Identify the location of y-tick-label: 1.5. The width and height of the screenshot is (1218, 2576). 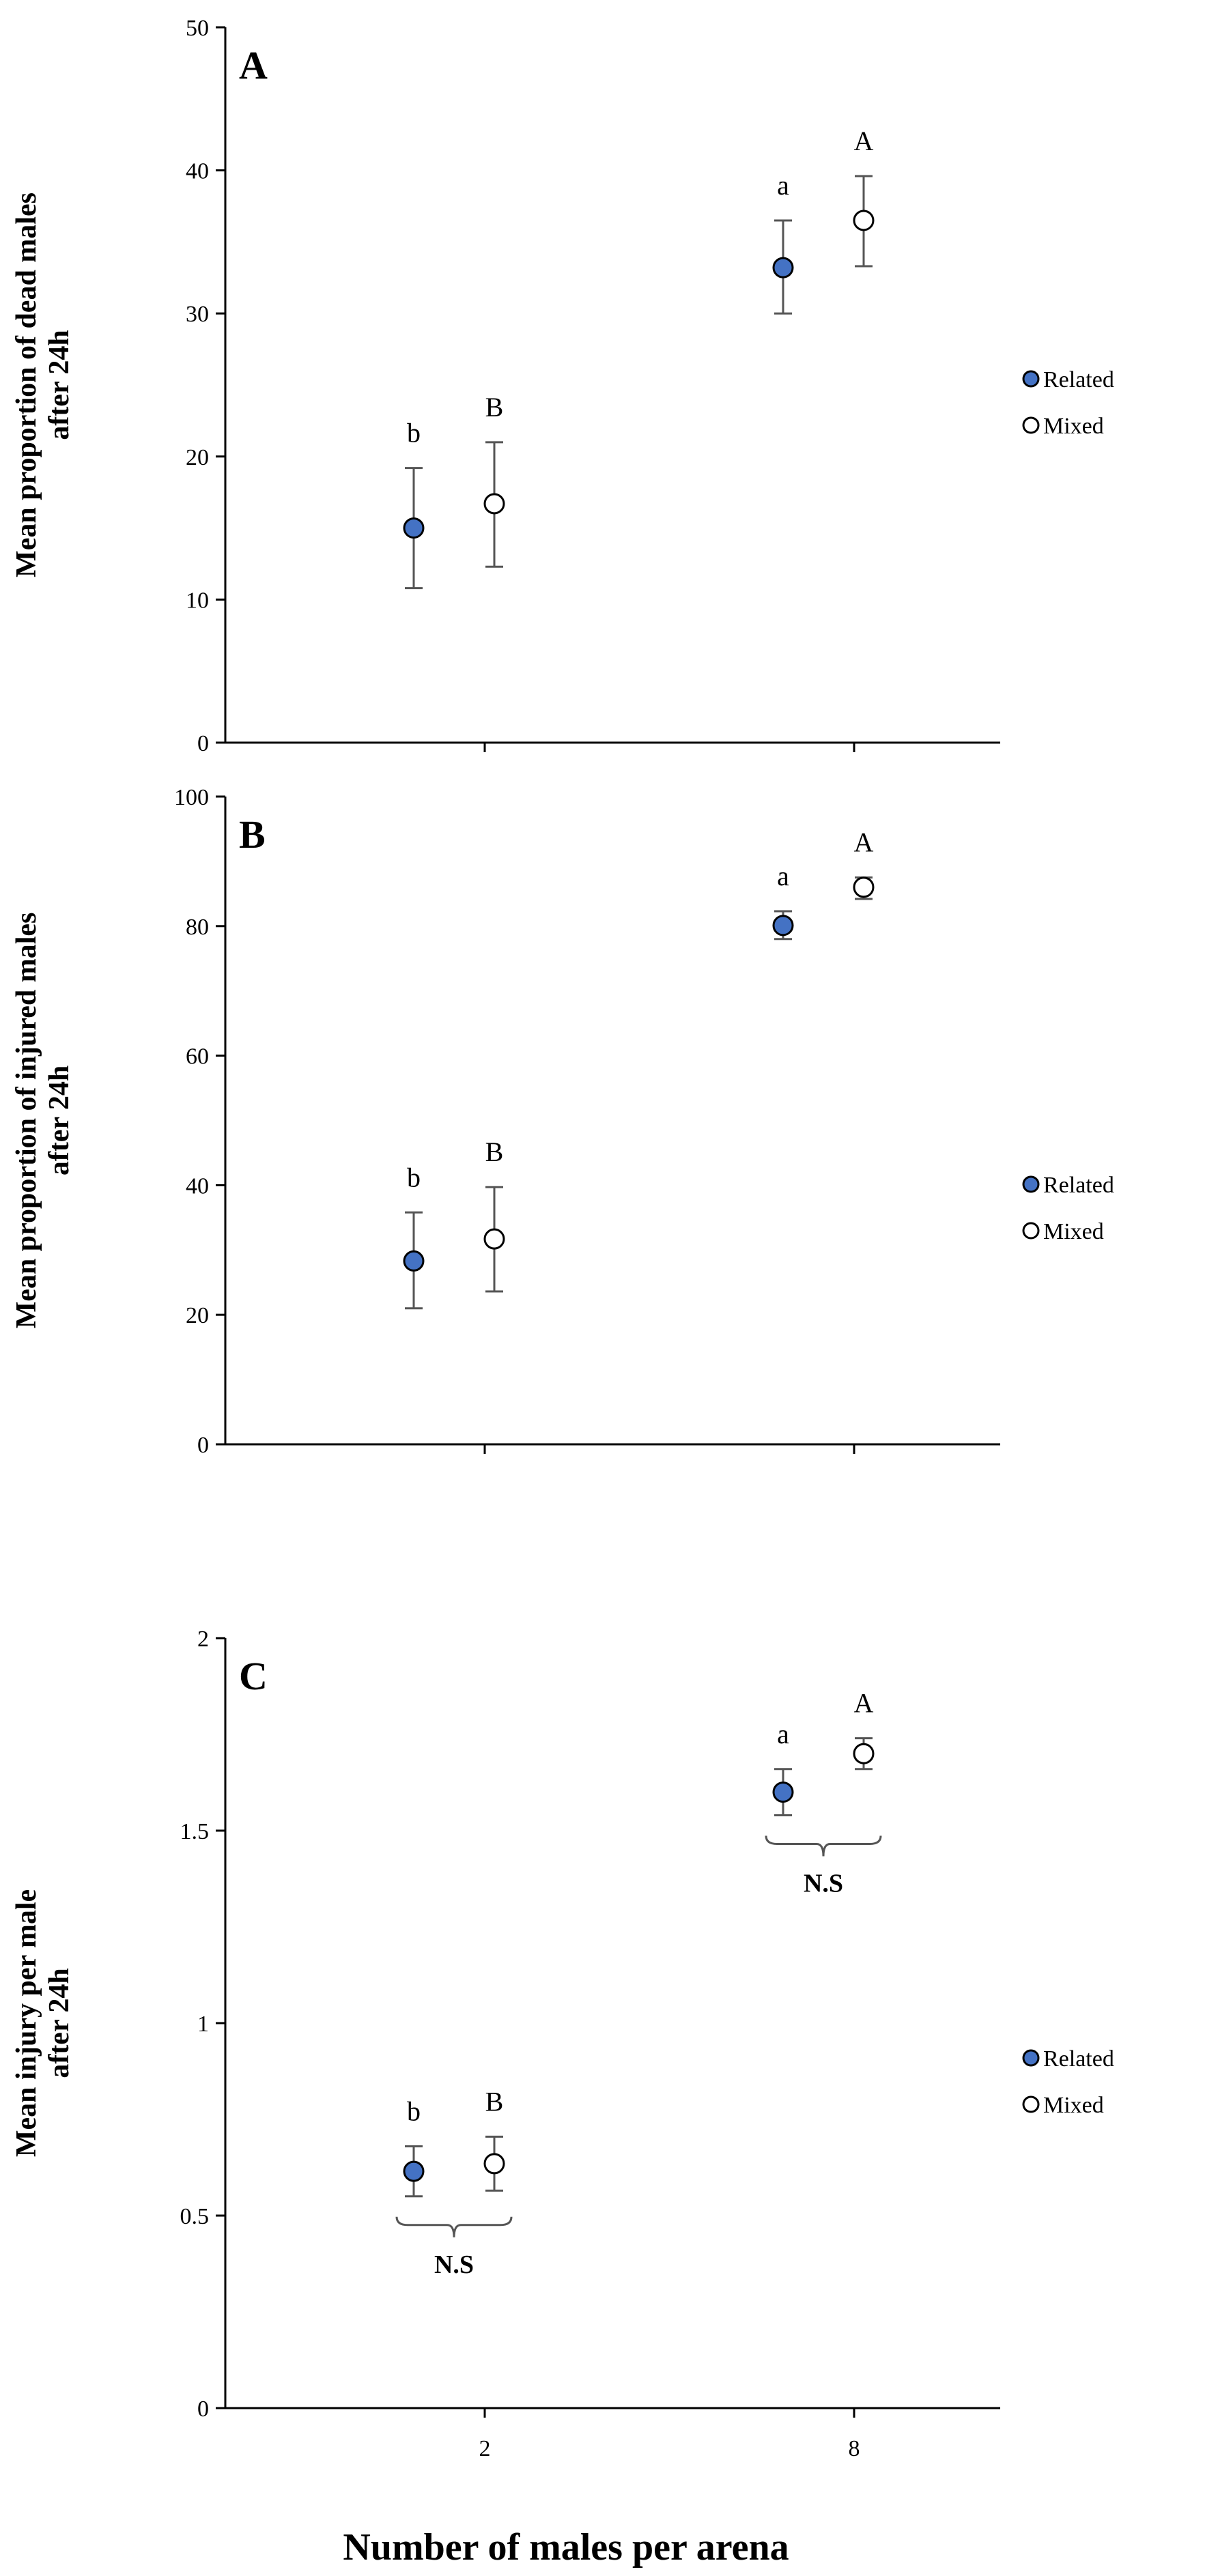
(195, 1831).